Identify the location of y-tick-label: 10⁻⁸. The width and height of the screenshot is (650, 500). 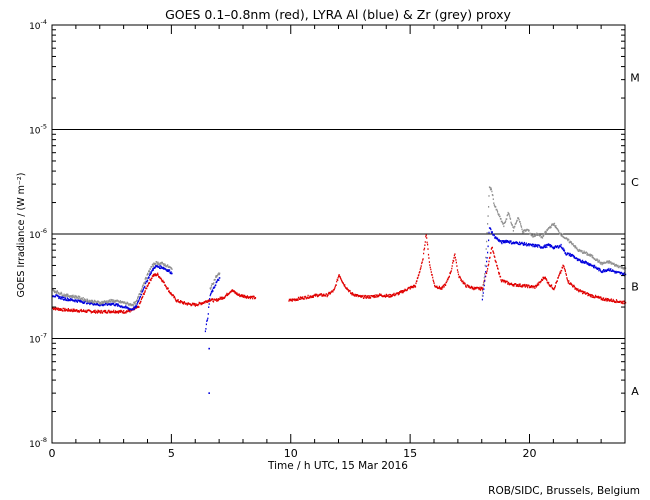
(38, 443).